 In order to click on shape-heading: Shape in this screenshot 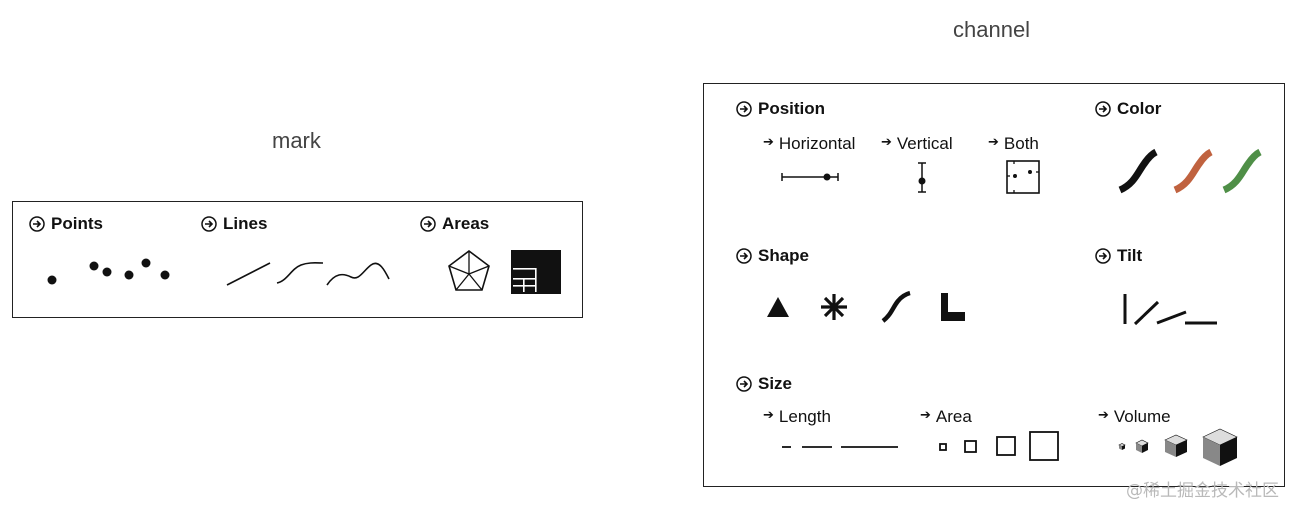, I will do `click(772, 256)`.